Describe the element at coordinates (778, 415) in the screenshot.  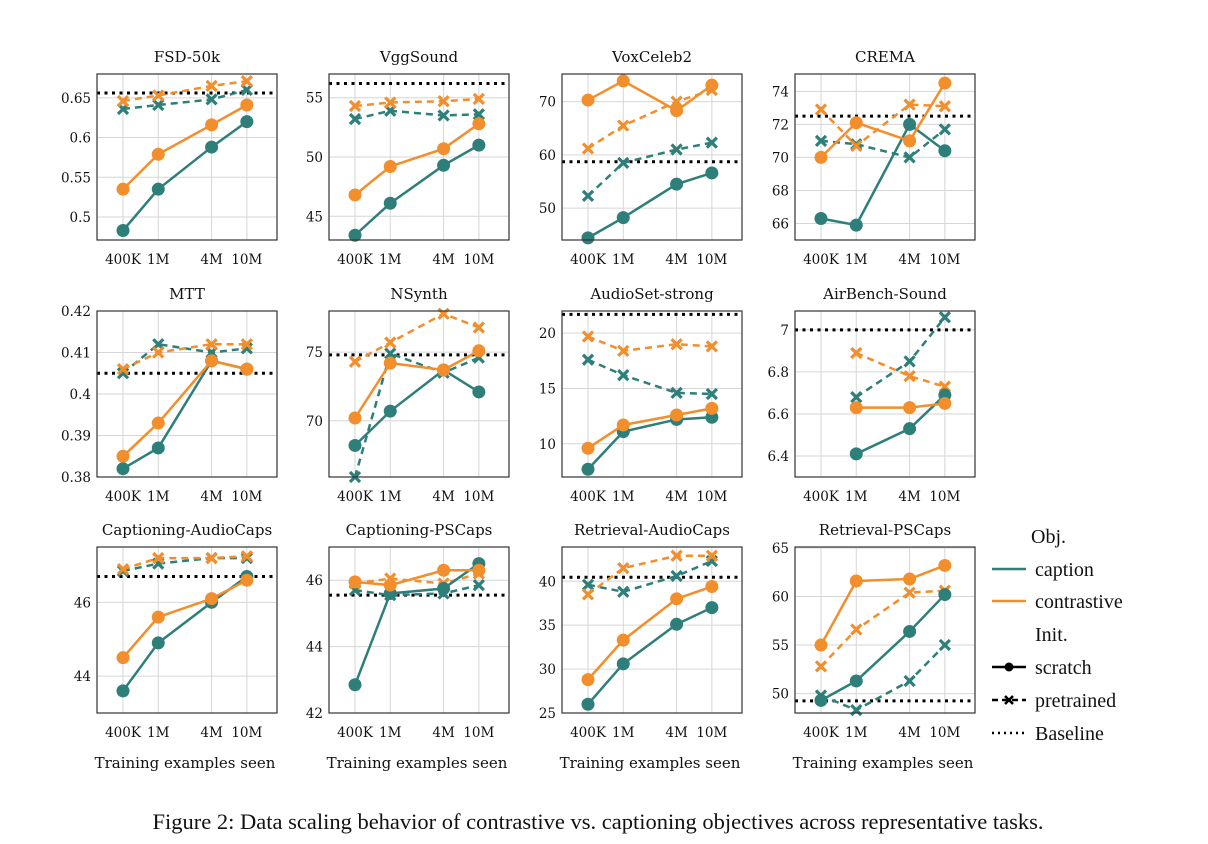
I see `y-tick-label: 6.6` at that location.